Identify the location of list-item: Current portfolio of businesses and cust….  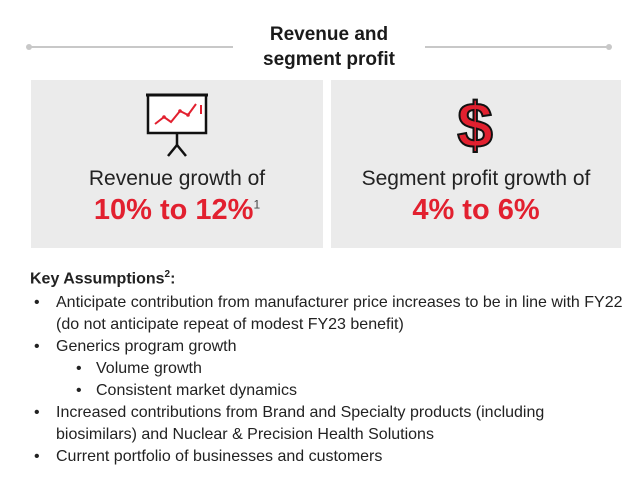
(327, 457).